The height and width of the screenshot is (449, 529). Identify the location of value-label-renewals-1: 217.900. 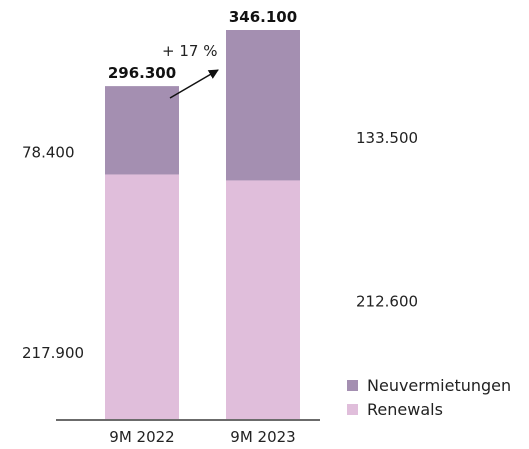
(53, 353).